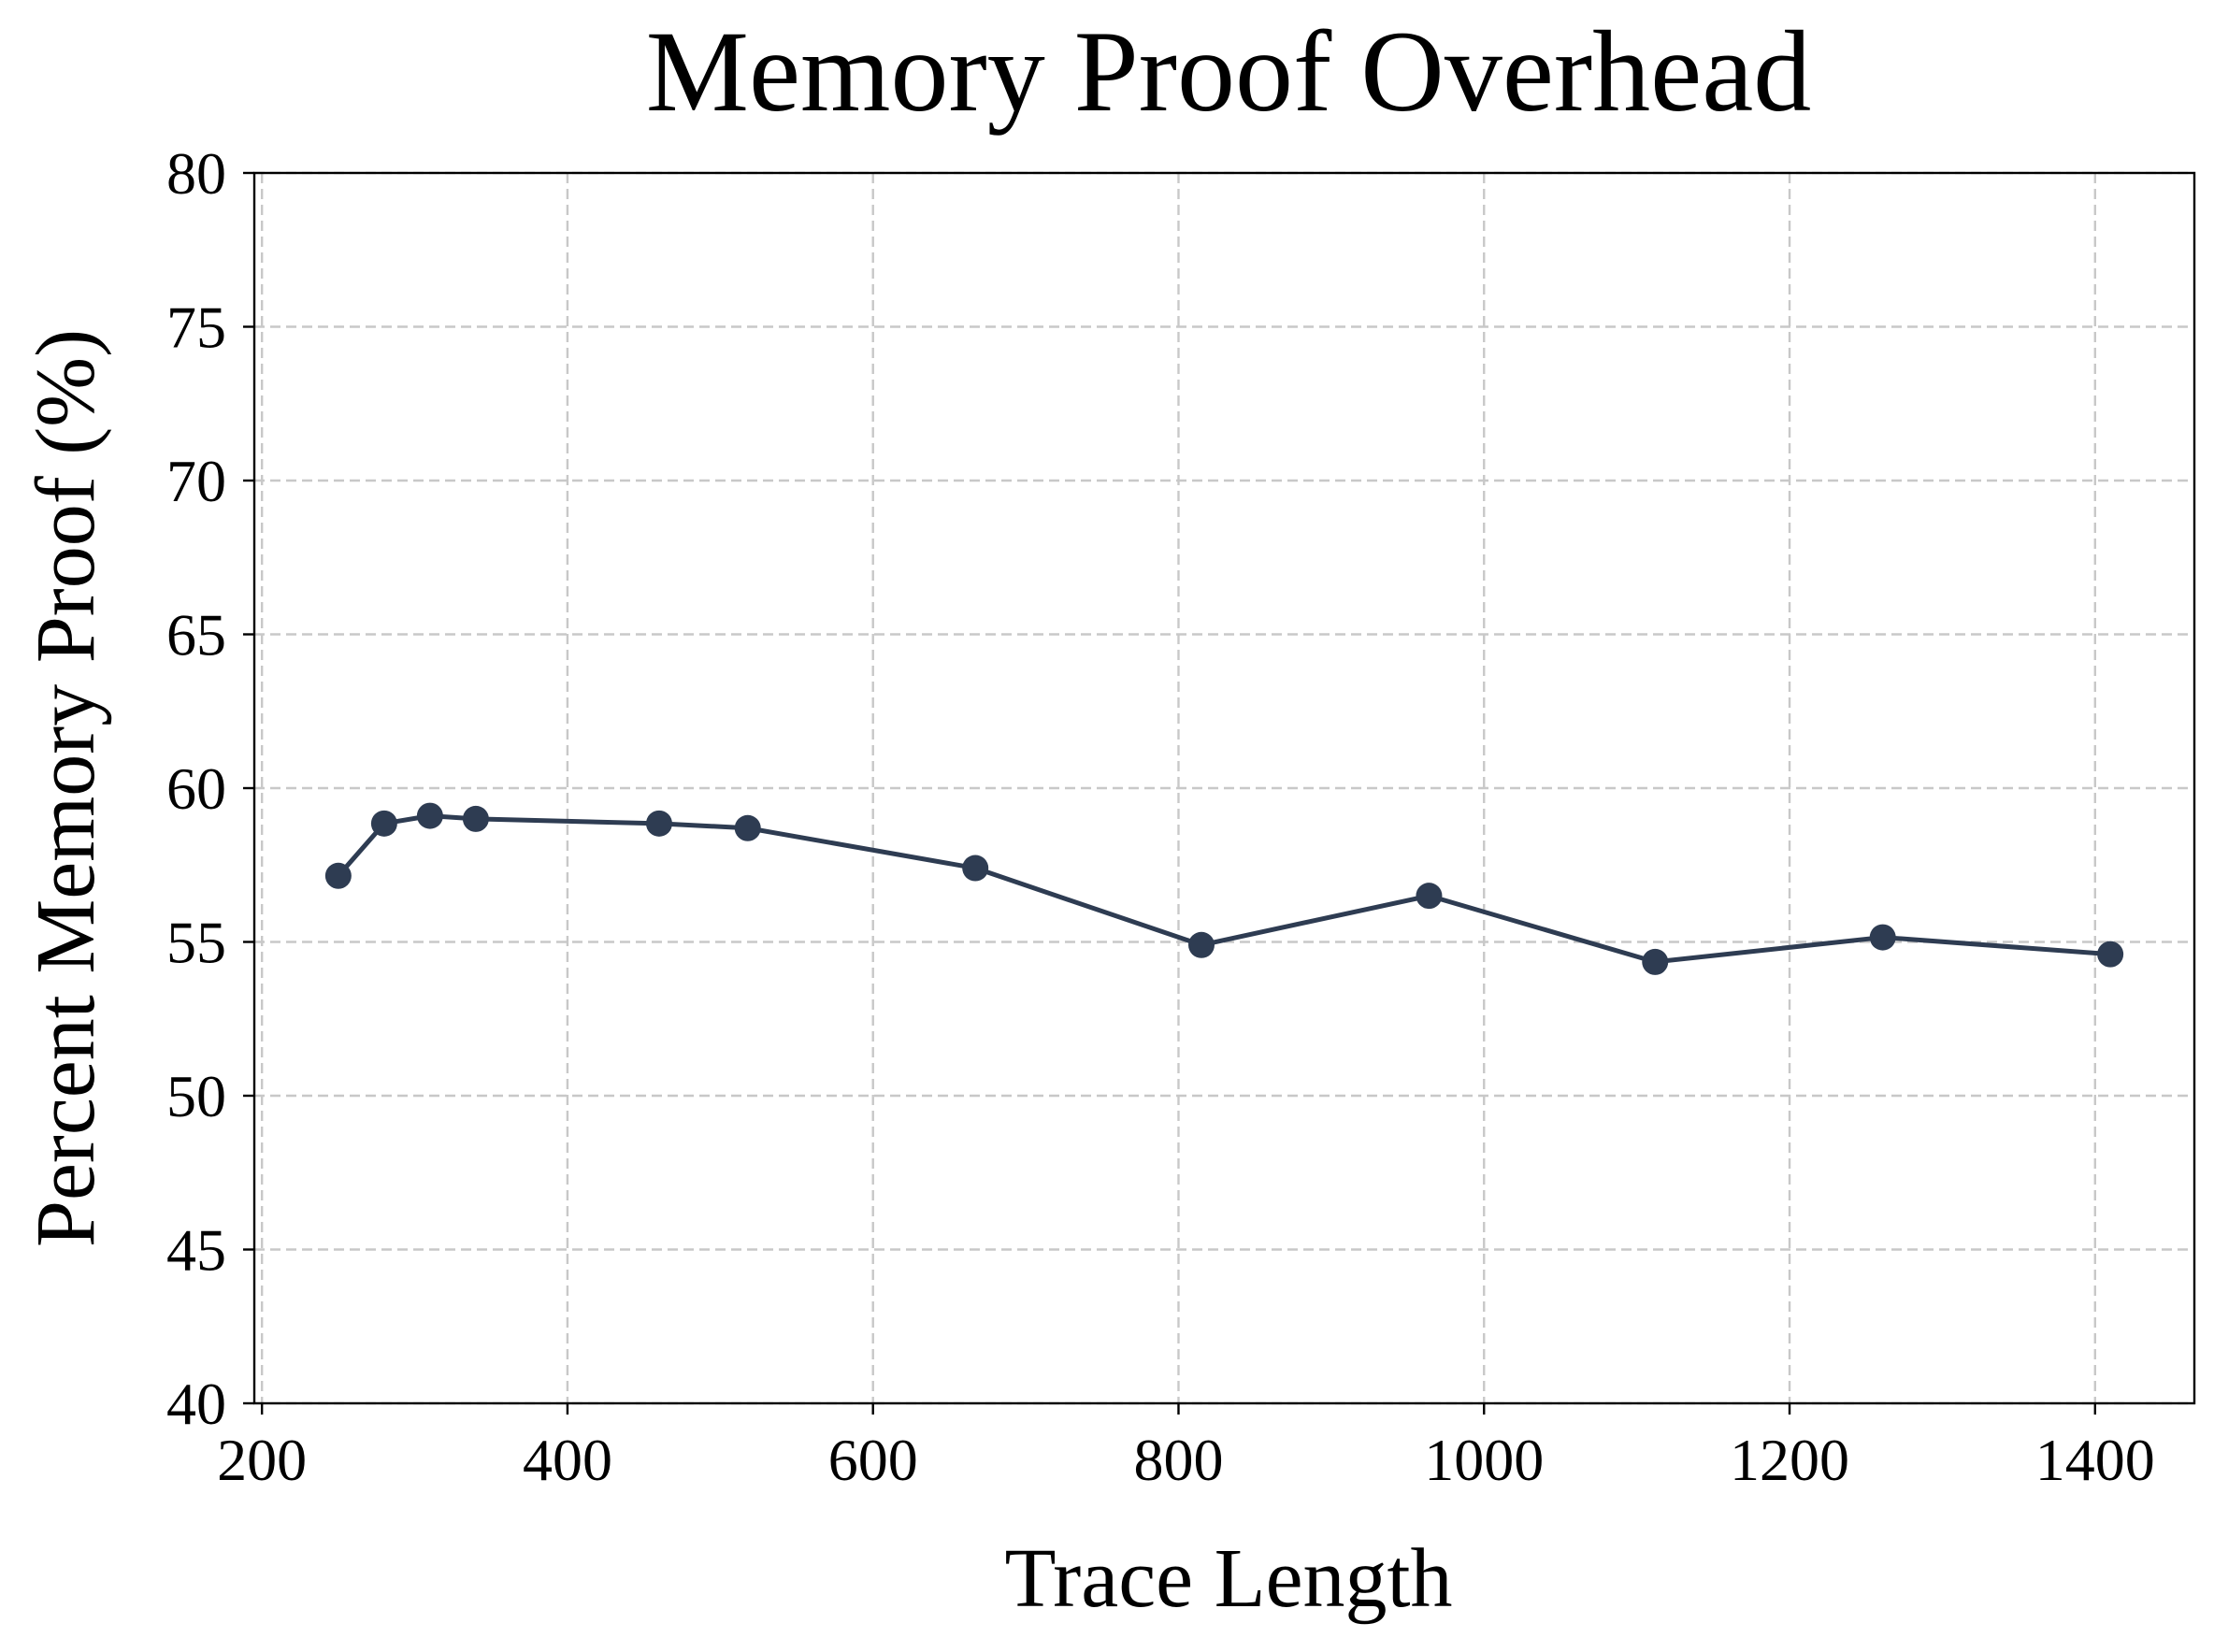 The width and height of the screenshot is (2214, 1652). I want to click on x-tick-label: 1200, so click(1789, 1460).